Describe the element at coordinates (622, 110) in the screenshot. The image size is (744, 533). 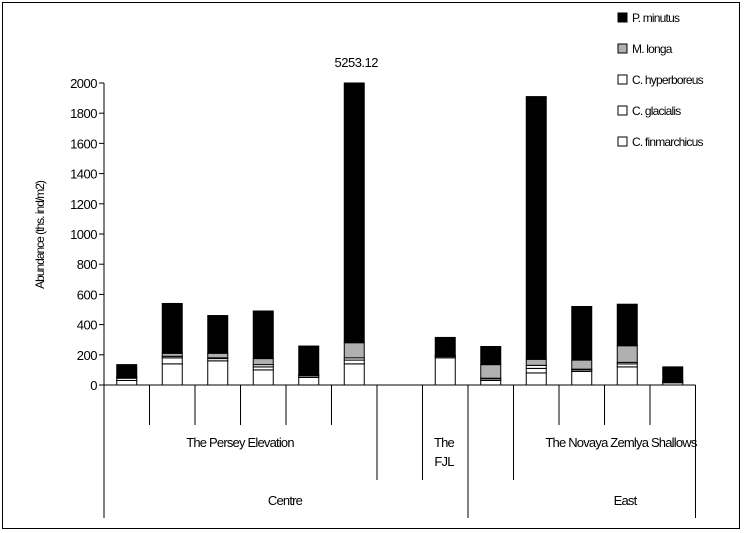
I see `legend-swatch-c-glacialis` at that location.